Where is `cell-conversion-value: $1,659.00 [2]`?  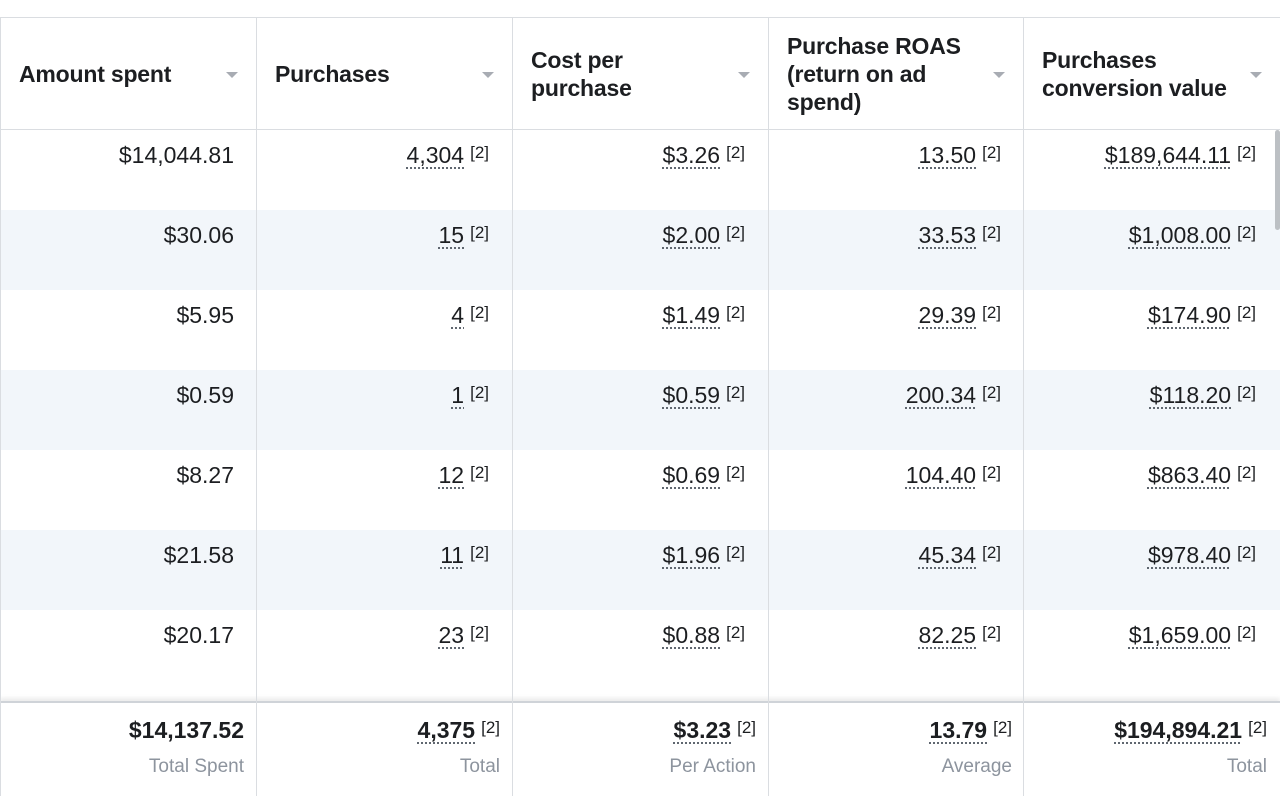
cell-conversion-value: $1,659.00 [2] is located at coordinates (1139, 650).